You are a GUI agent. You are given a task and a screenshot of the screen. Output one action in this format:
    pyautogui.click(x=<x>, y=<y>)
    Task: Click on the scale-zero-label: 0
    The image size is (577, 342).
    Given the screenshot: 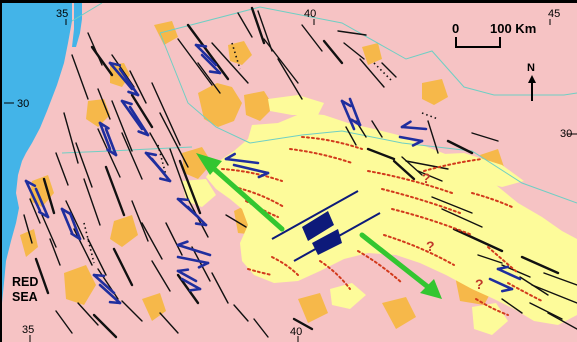 What is the action you would take?
    pyautogui.click(x=455, y=28)
    